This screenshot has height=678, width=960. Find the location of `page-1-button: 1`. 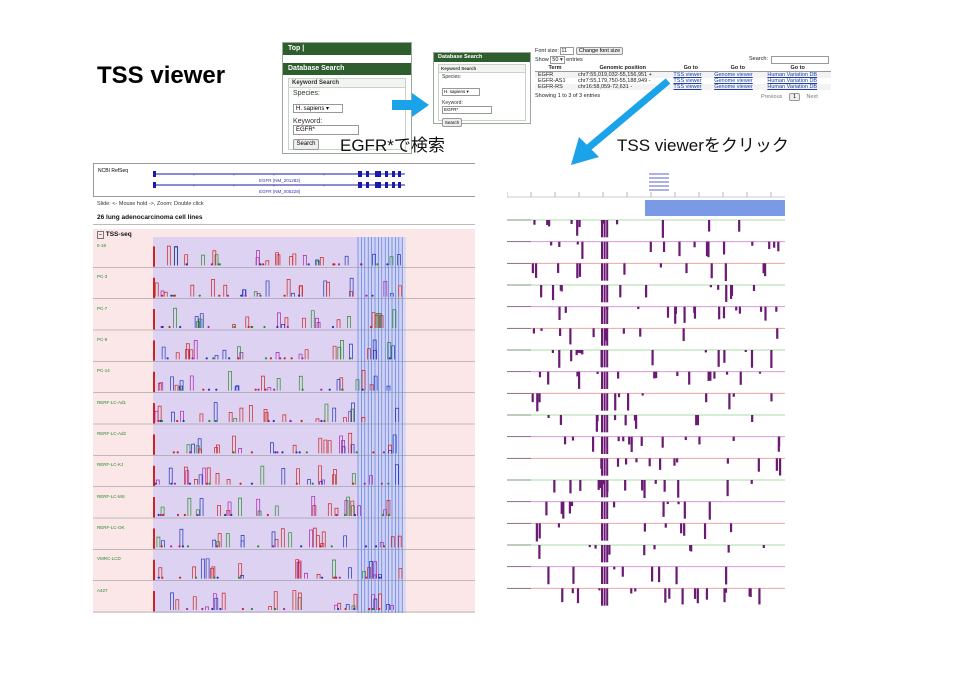

page-1-button: 1 is located at coordinates (794, 97).